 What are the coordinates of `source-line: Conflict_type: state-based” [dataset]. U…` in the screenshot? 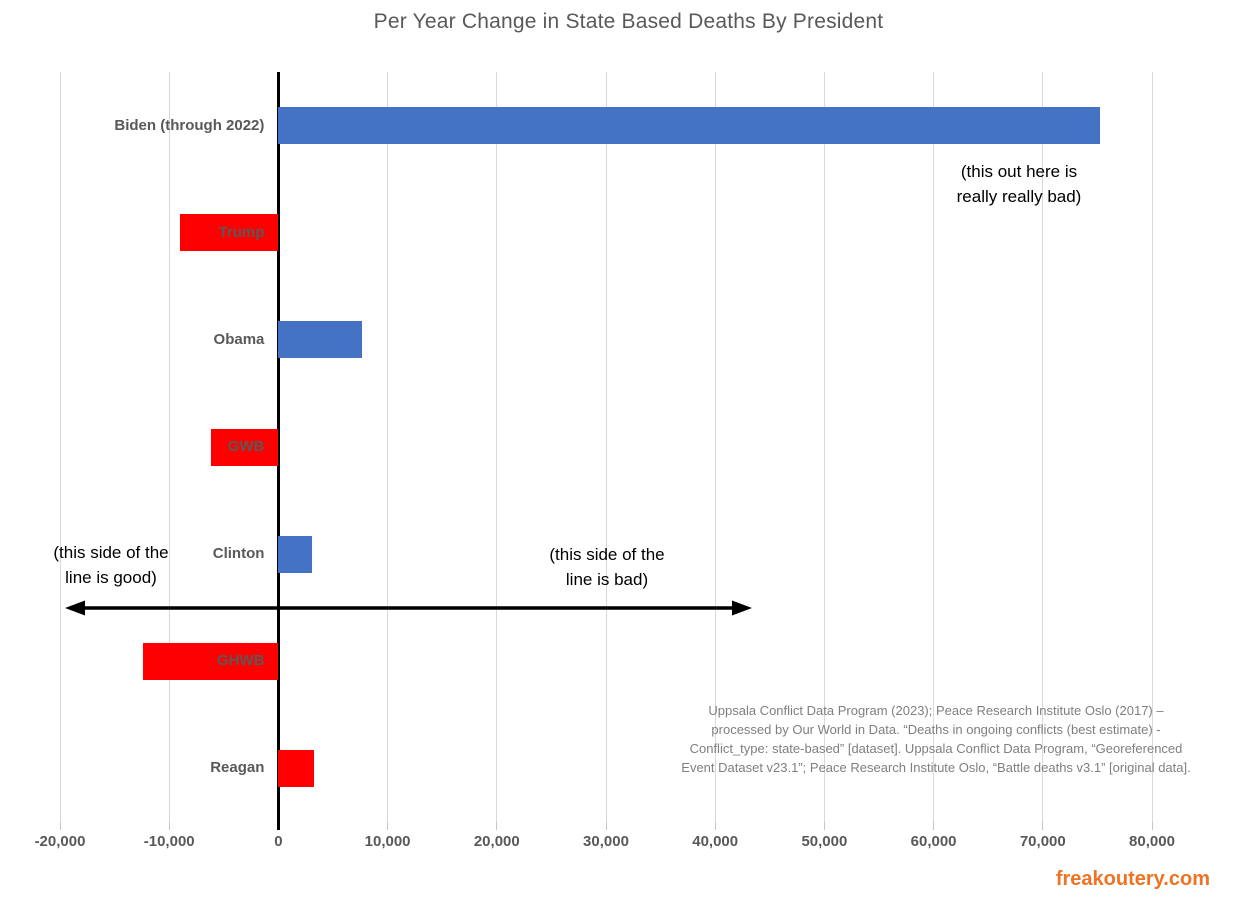 It's located at (936, 748).